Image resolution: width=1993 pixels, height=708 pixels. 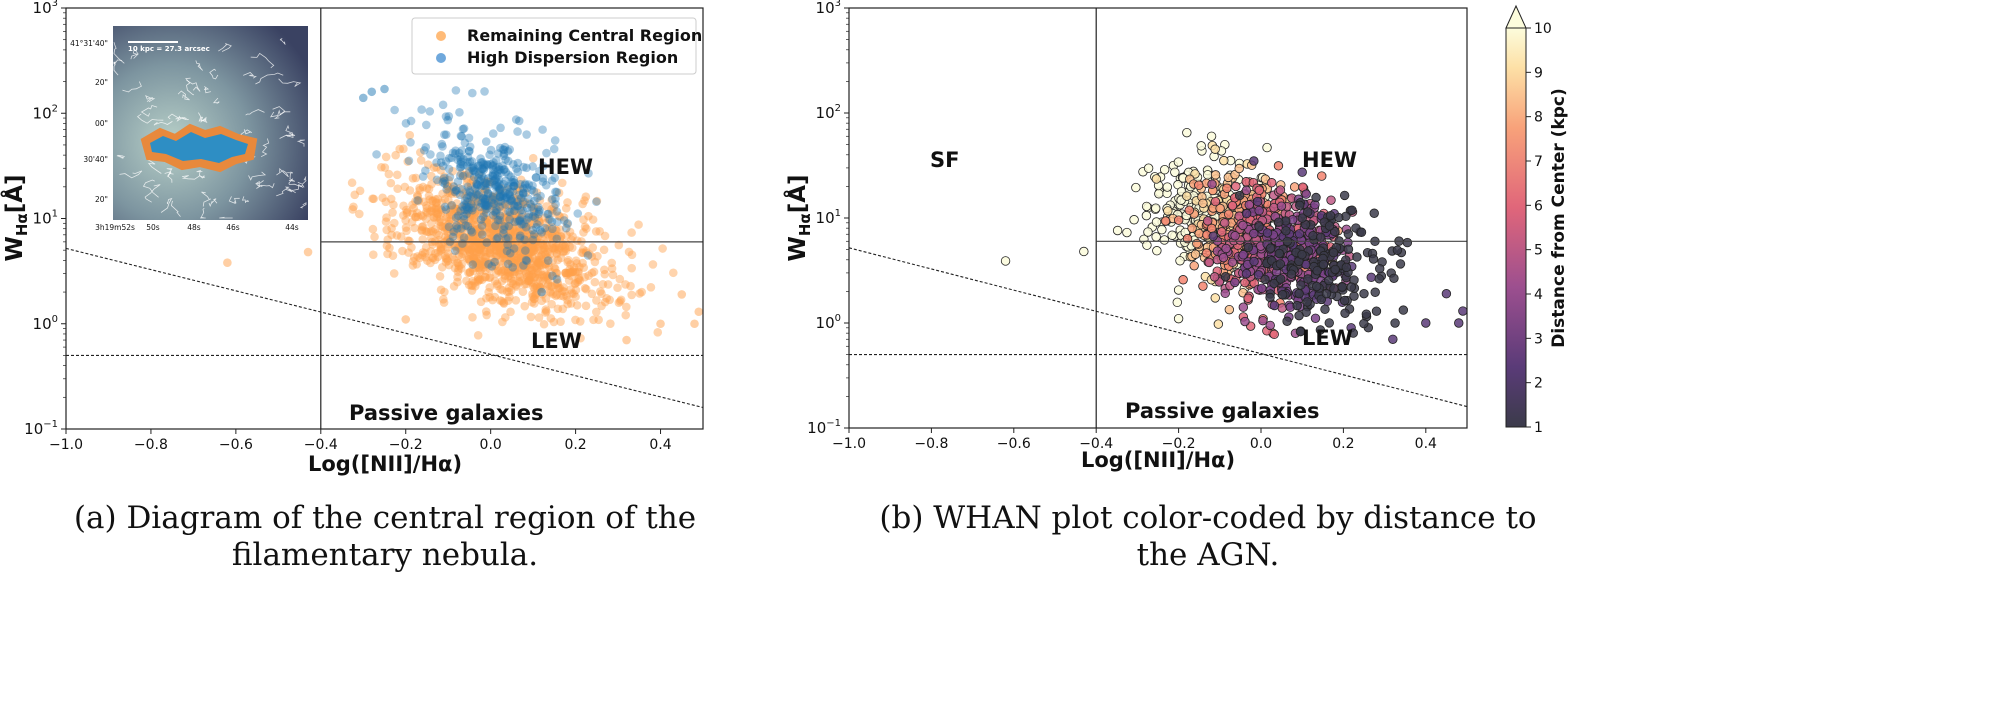 I want to click on x-tick-label: 0.4, so click(x=660, y=445).